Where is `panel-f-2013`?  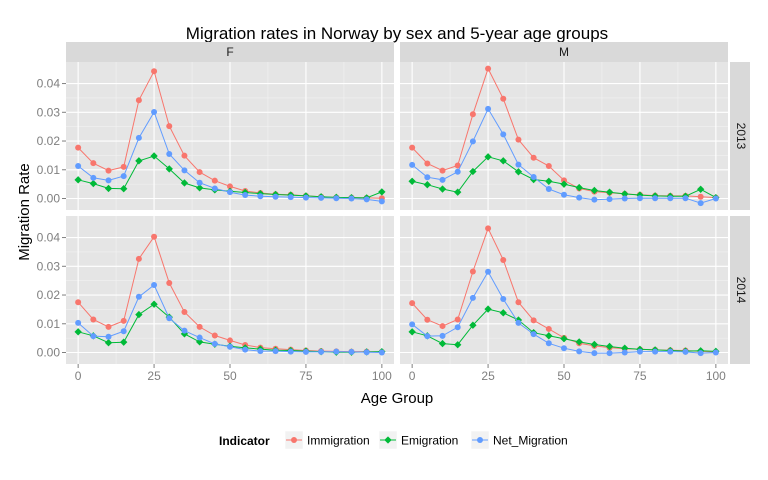 panel-f-2013 is located at coordinates (230, 136).